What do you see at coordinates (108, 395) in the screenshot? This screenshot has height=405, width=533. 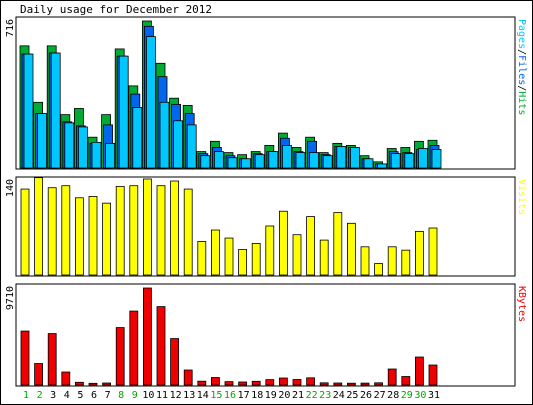 I see `day-label: 7` at bounding box center [108, 395].